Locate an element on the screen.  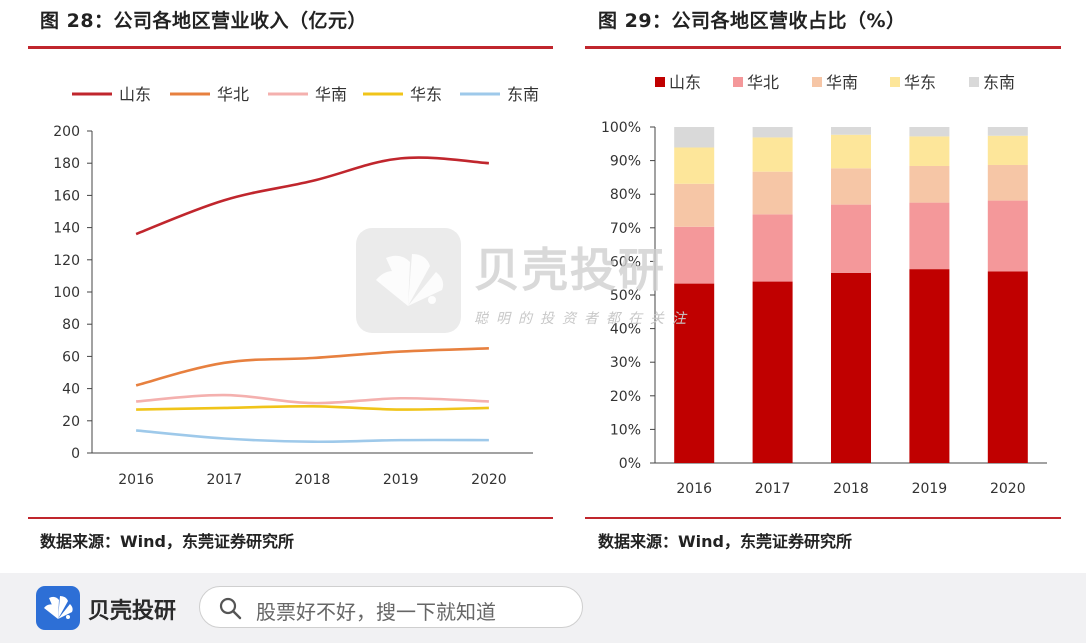
right-source-rule is located at coordinates (823, 518).